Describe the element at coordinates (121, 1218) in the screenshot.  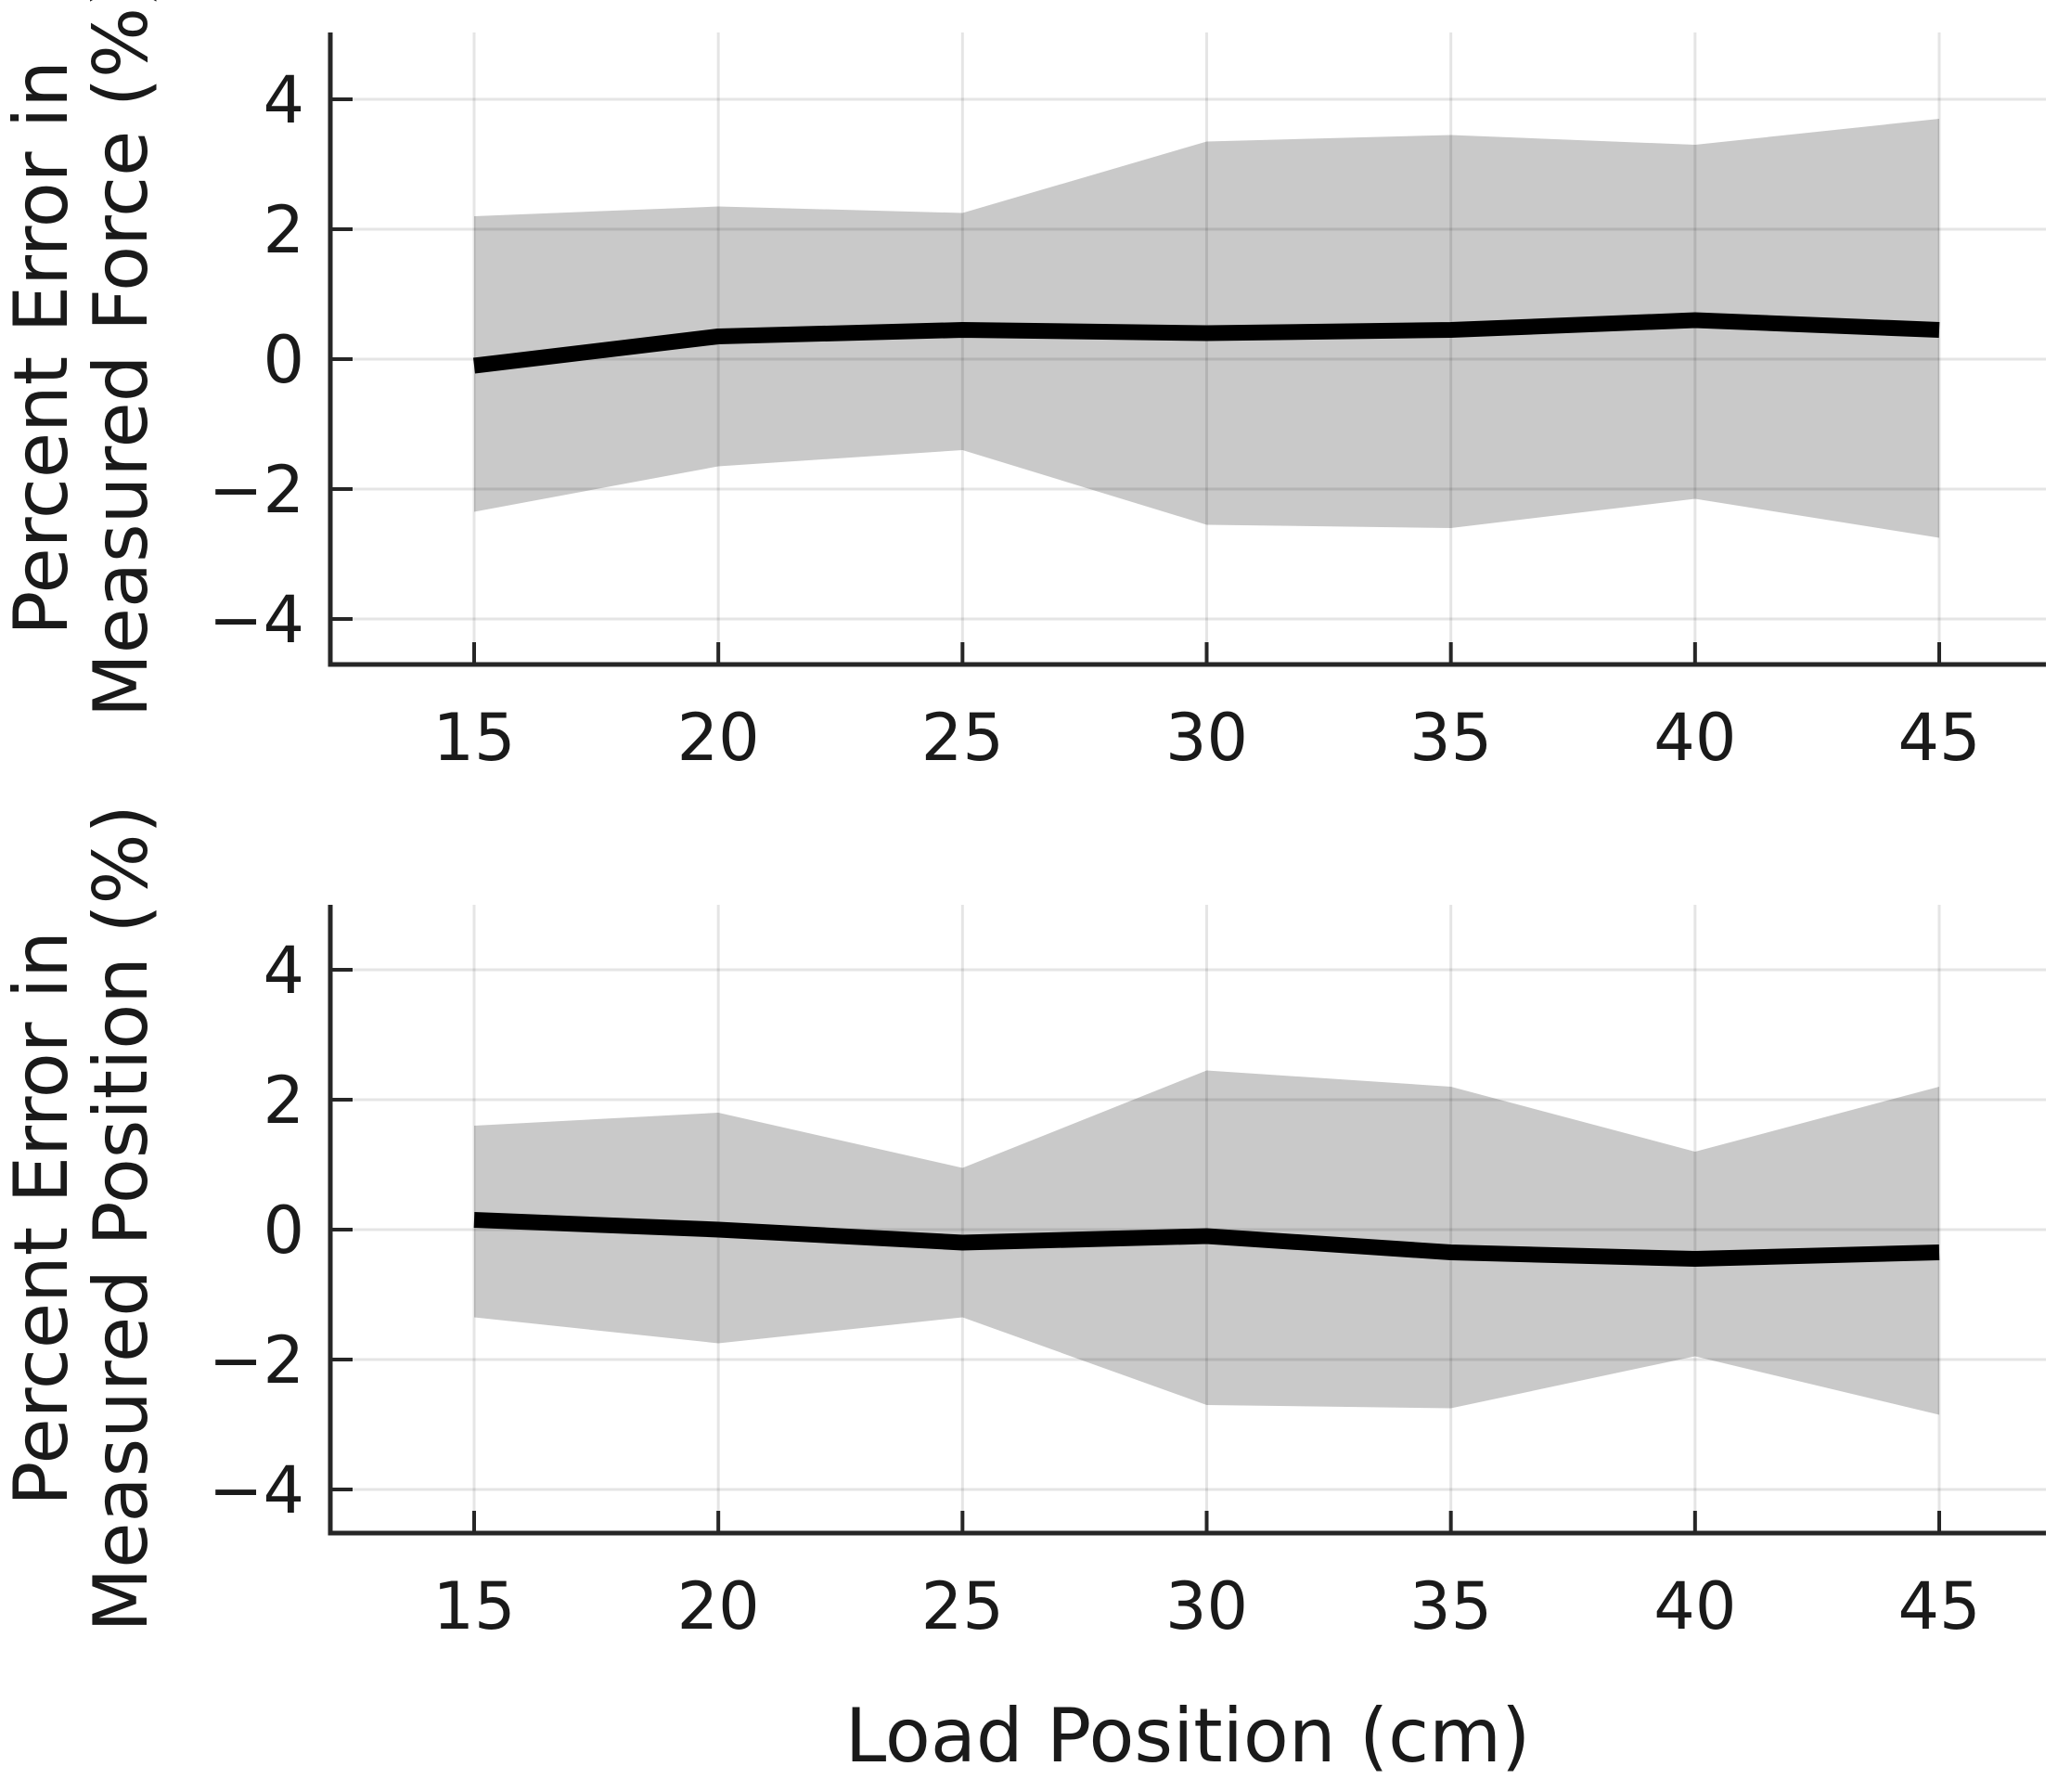
I see `y-axis-label-position-line2: Measured Position (%)` at that location.